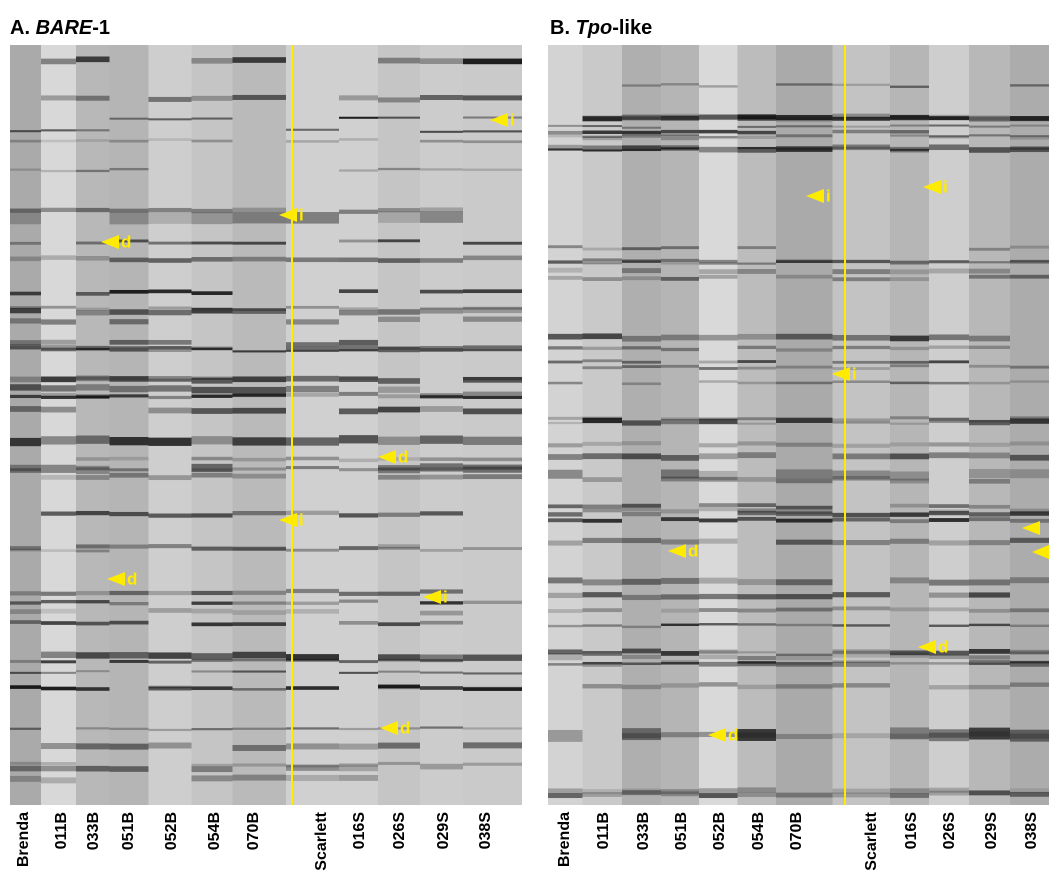 The image size is (1049, 892). I want to click on marker-arrow, so click(717, 735).